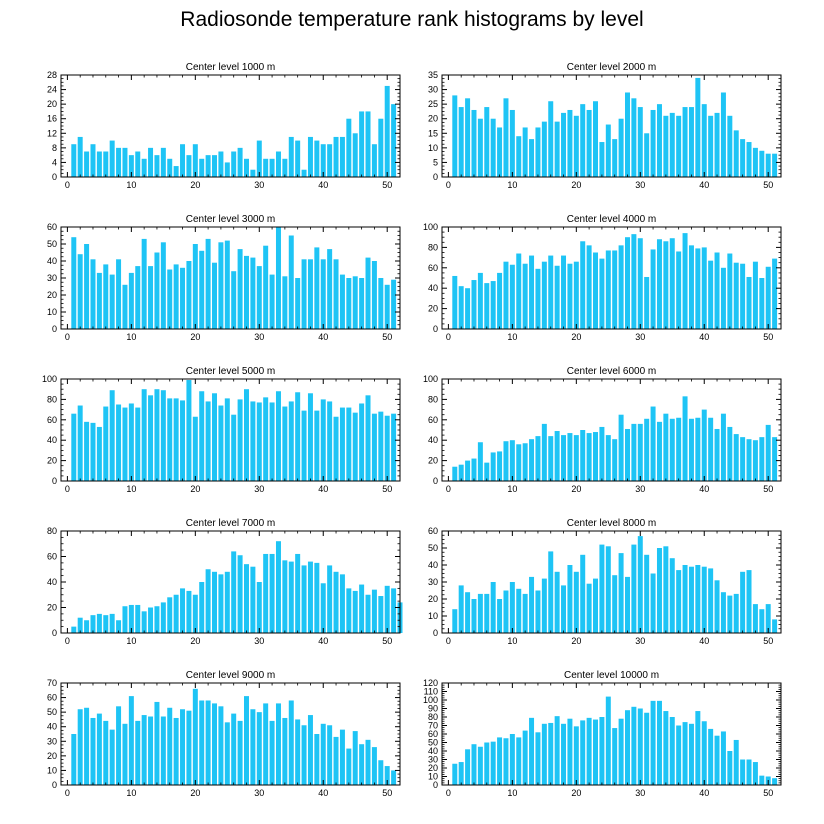 Image resolution: width=824 pixels, height=824 pixels. Describe the element at coordinates (231, 371) in the screenshot. I see `panel-title: Center level 5000 m` at that location.